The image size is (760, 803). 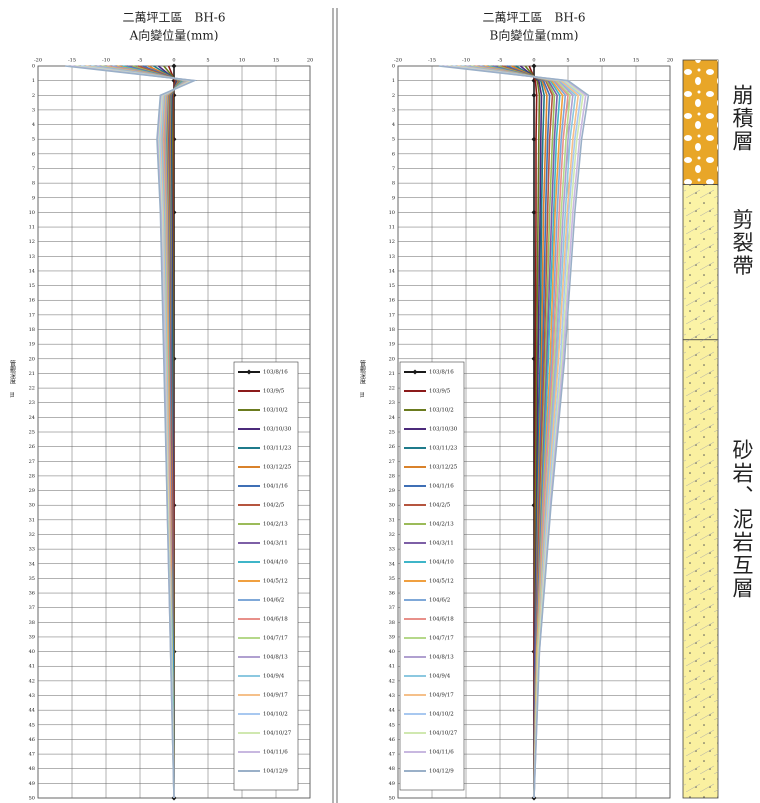 I want to click on legend-label: 104/10/2, so click(x=275, y=715).